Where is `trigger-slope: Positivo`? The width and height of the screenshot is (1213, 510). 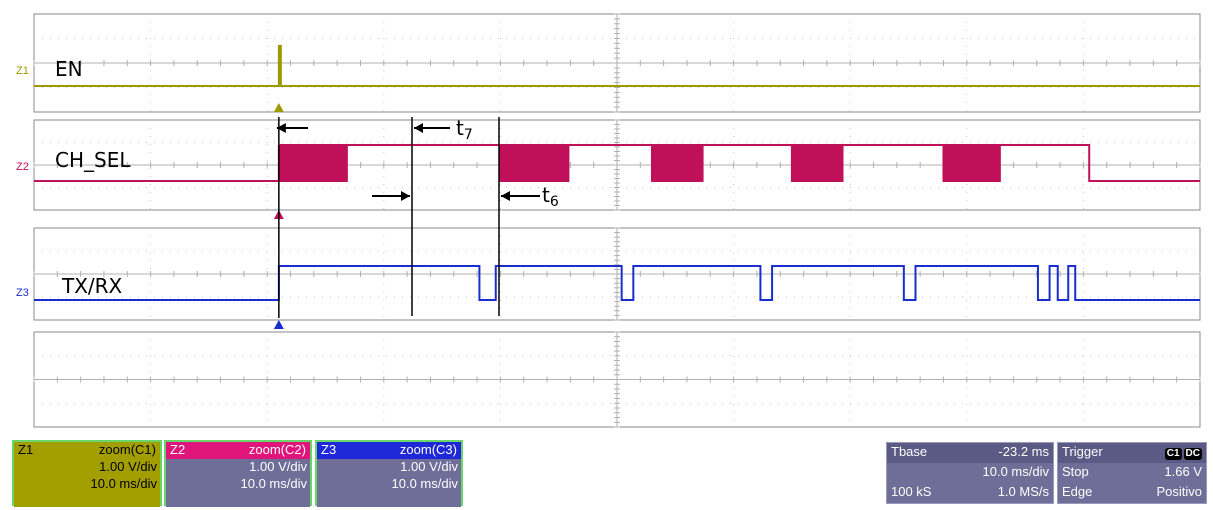
trigger-slope: Positivo is located at coordinates (1179, 491).